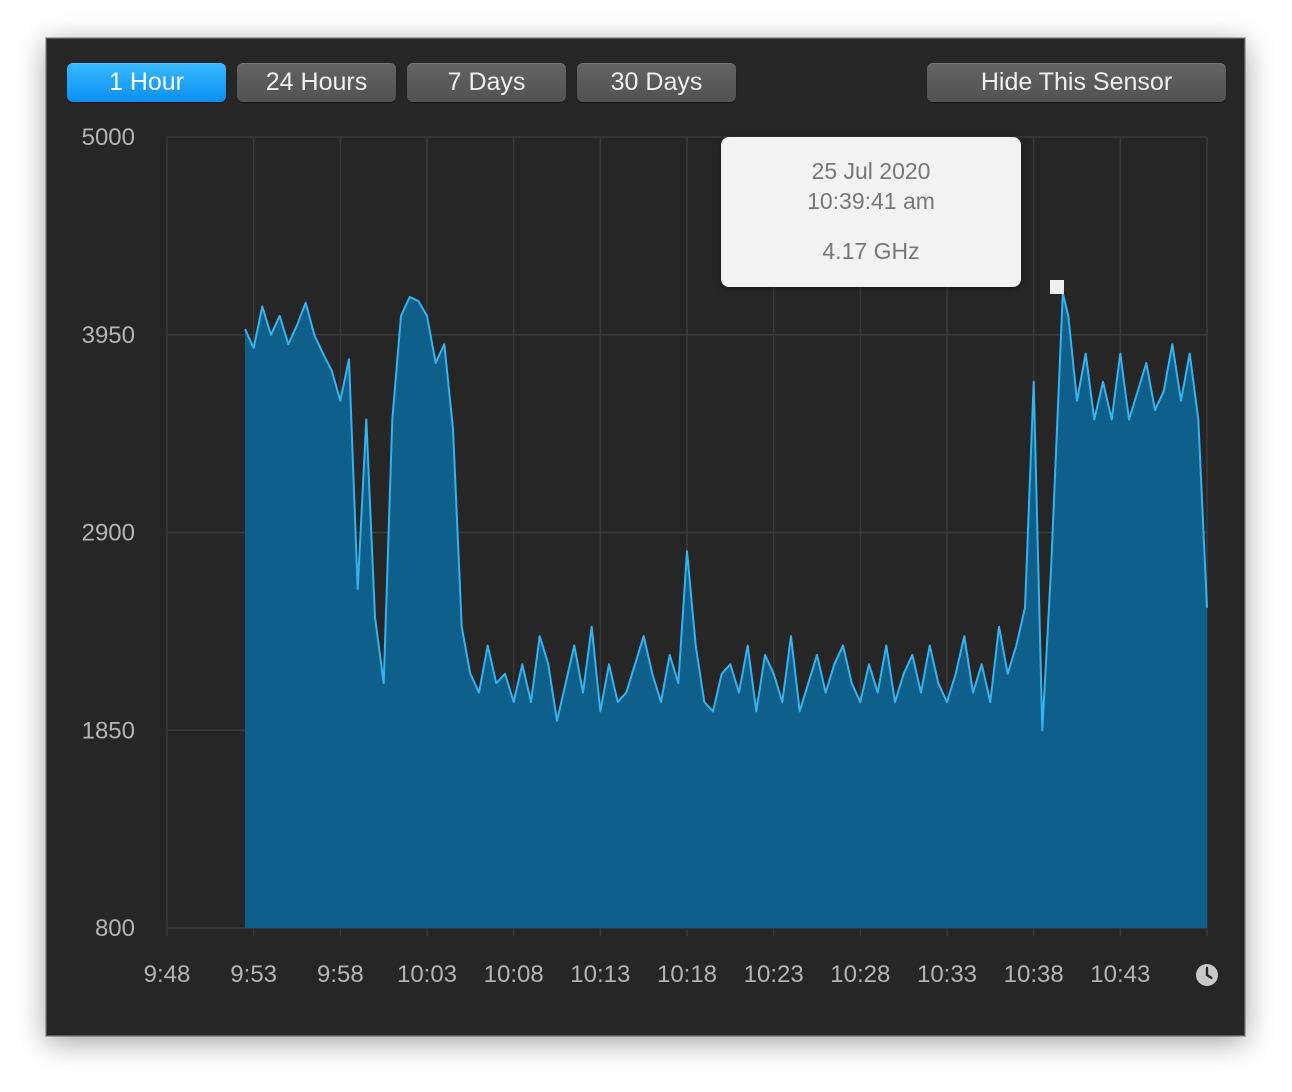  I want to click on tooltip-value: 4.17 GHz, so click(871, 251).